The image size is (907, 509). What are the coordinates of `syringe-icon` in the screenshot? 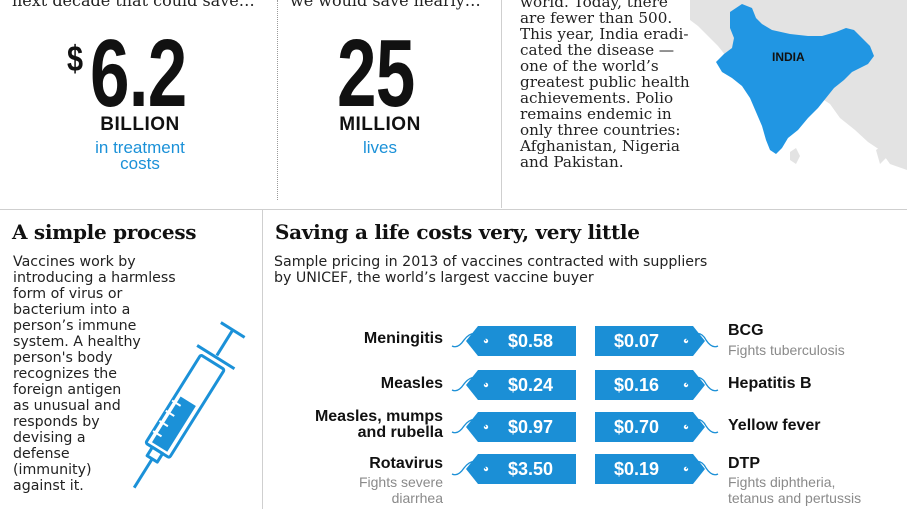 It's located at (189, 405).